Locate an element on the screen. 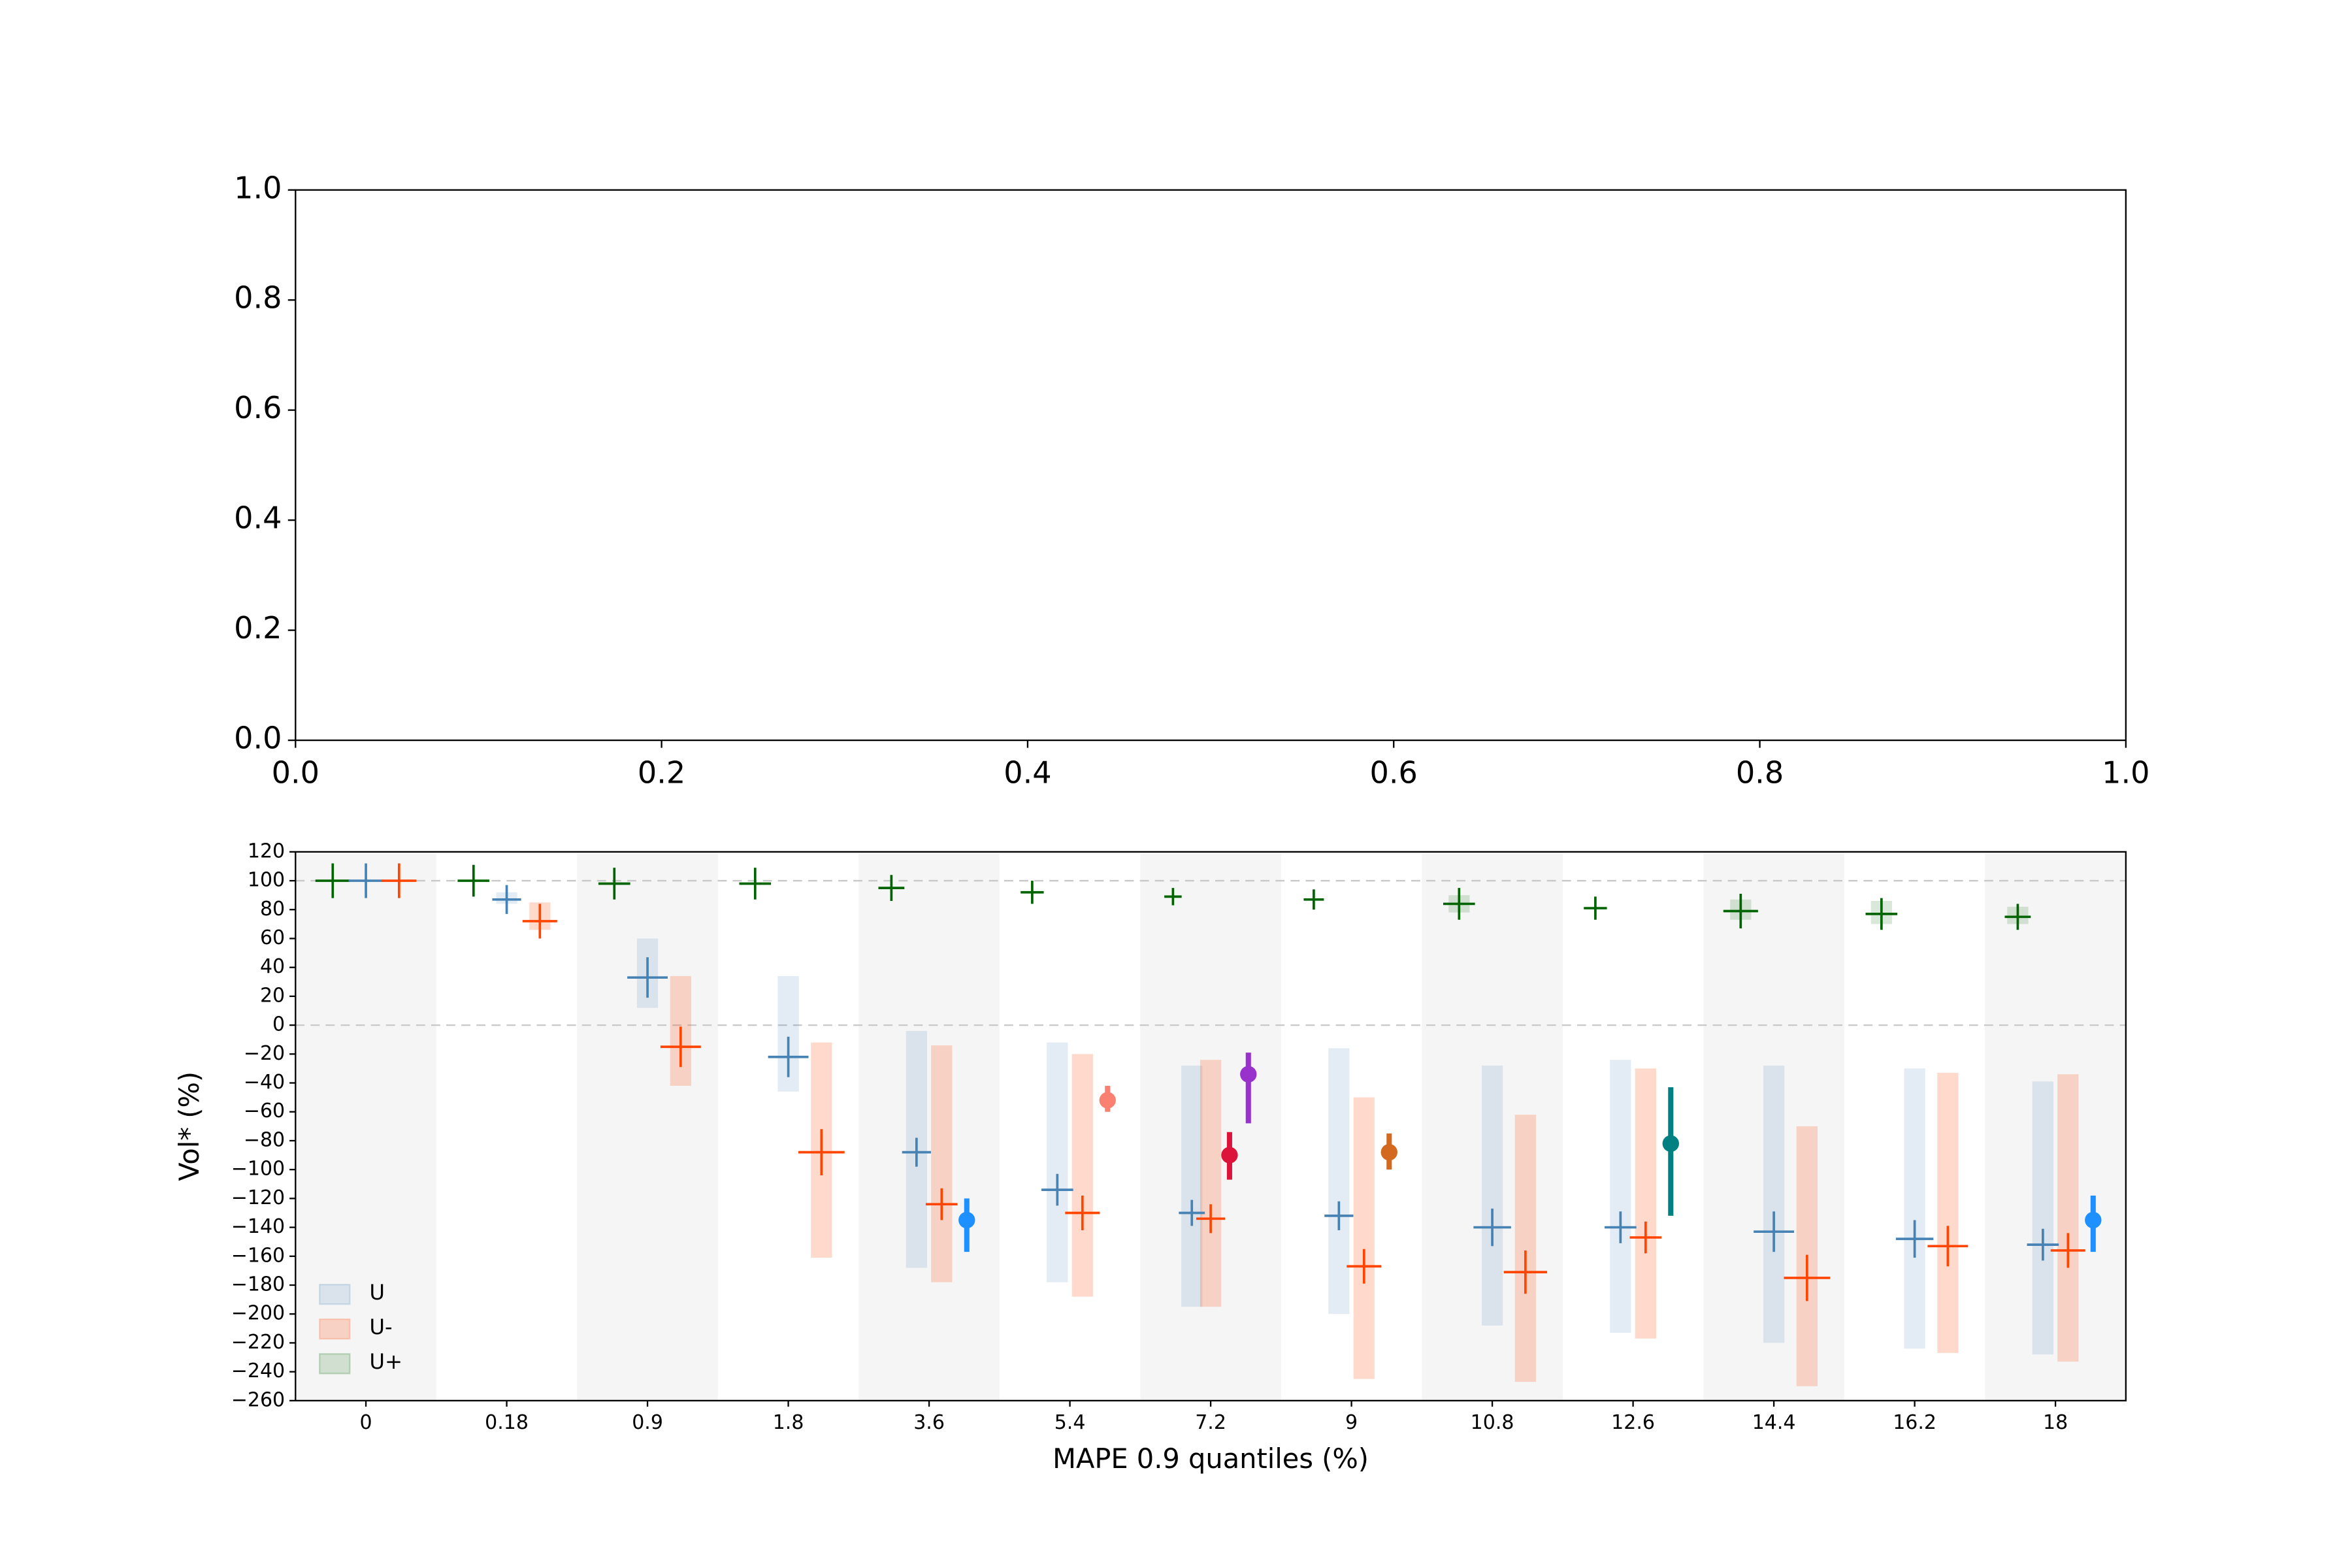  y-tick-label: −140 is located at coordinates (258, 1226).